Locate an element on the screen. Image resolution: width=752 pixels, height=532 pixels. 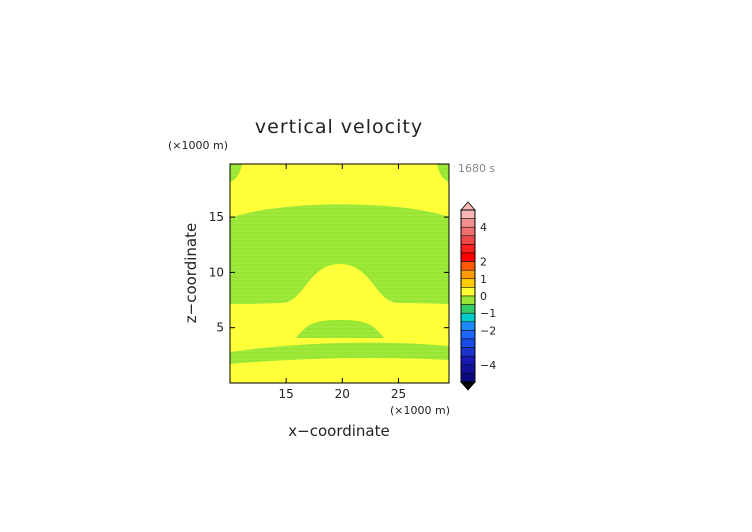
colorbar-tick-label: −2 is located at coordinates (488, 330).